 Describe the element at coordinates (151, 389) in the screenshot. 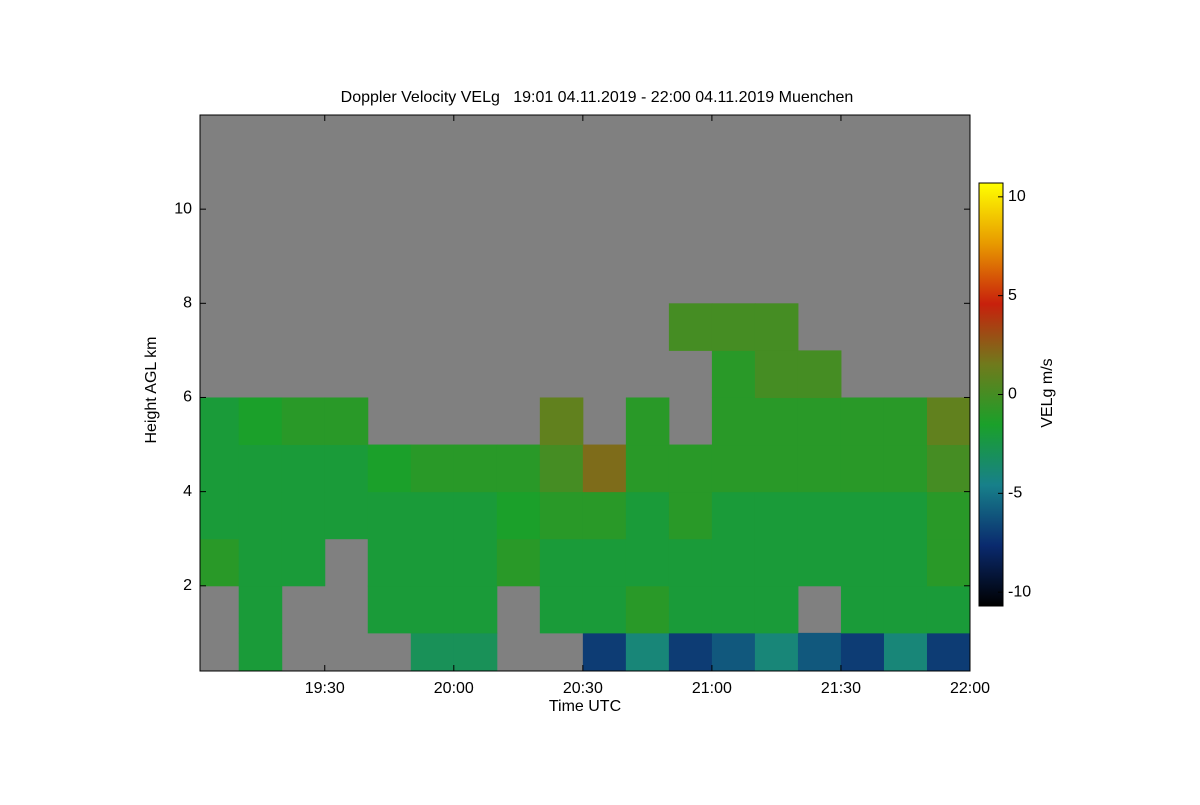

I see `y-axis-label: Height AGL km` at that location.